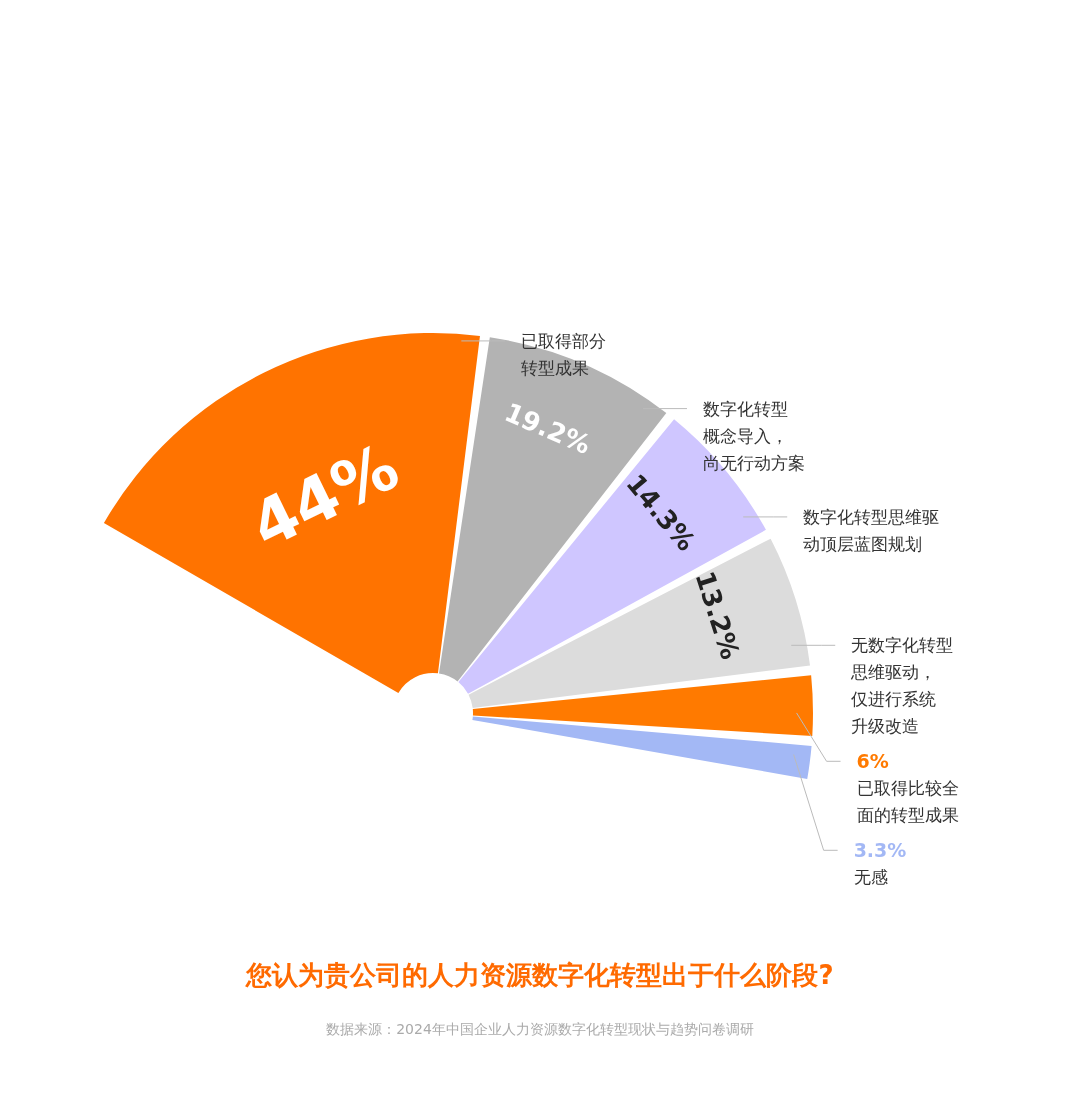 This screenshot has height=1095, width=1080. What do you see at coordinates (907, 802) in the screenshot?
I see `slice-label: 已取得比较全面的转型成果` at bounding box center [907, 802].